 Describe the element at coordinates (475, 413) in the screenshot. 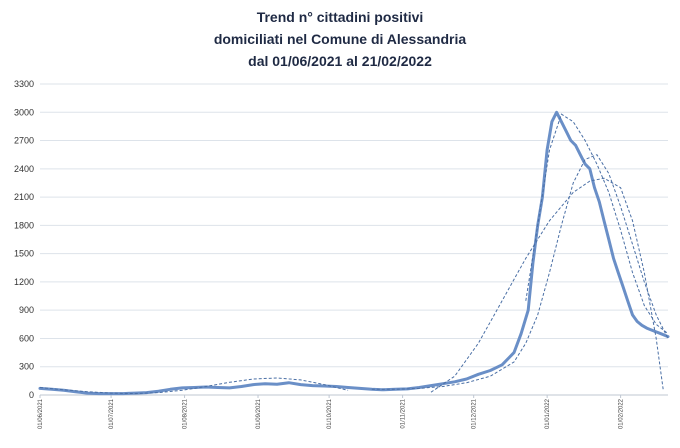

I see `x-tick-label: 01/12/2021` at that location.